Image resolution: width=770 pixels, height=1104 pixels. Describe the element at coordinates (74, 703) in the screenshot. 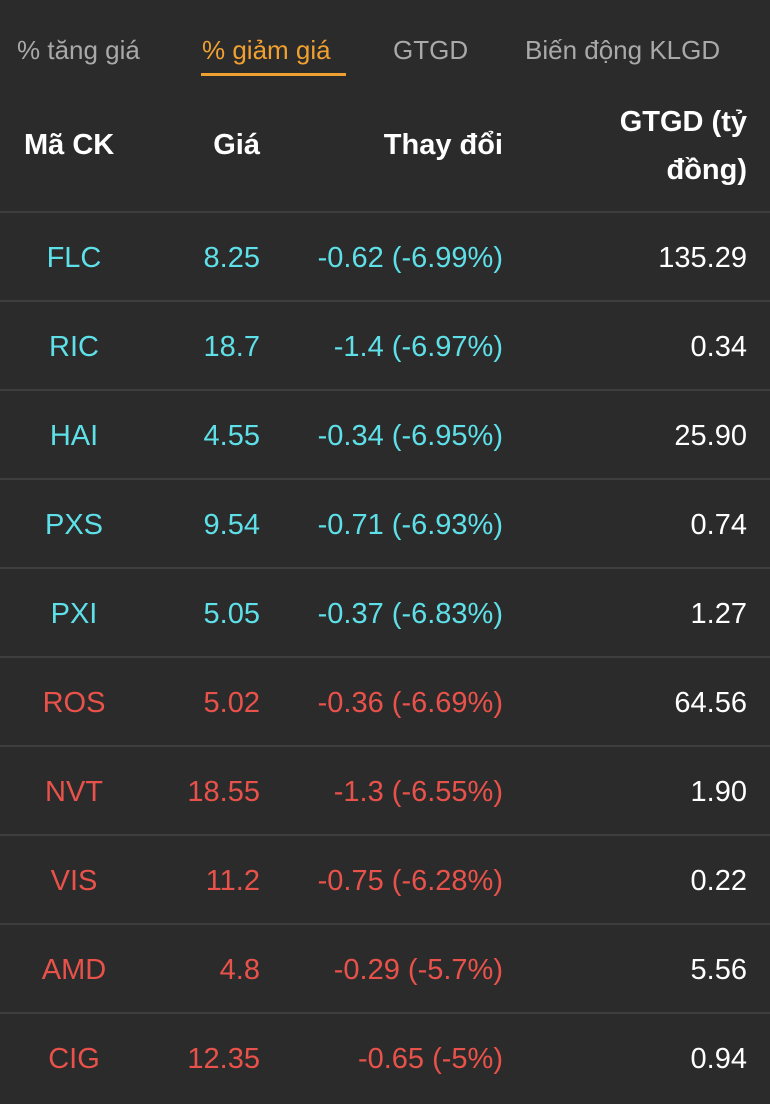

I see `row-symbol: ROS` at that location.